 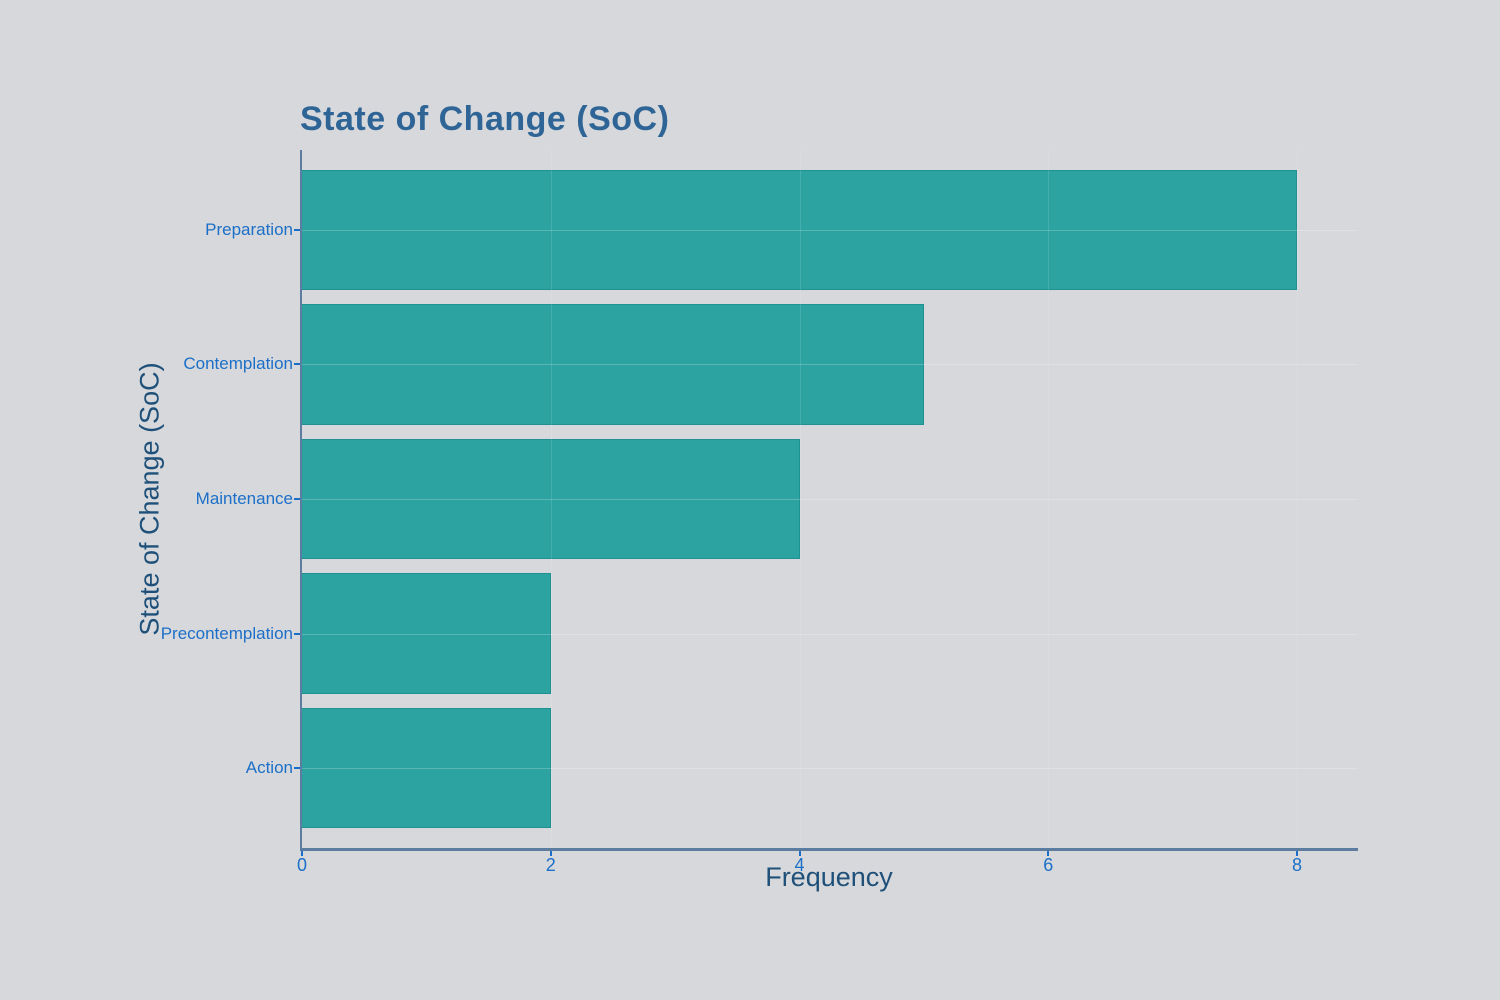 What do you see at coordinates (1048, 865) in the screenshot?
I see `x-tick-label: 6` at bounding box center [1048, 865].